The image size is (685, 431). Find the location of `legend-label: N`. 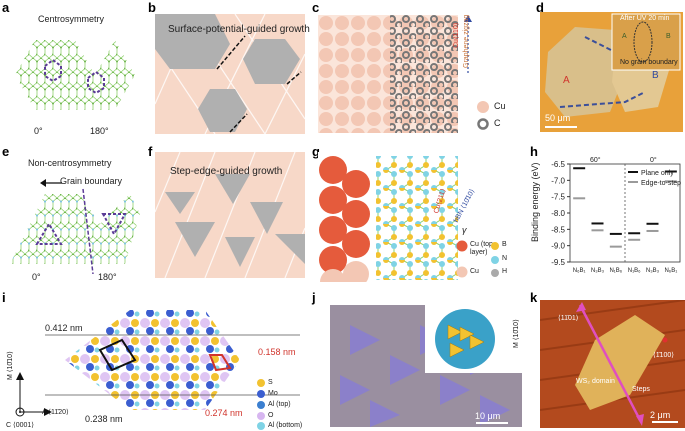

legend-label: N is located at coordinates (505, 258).